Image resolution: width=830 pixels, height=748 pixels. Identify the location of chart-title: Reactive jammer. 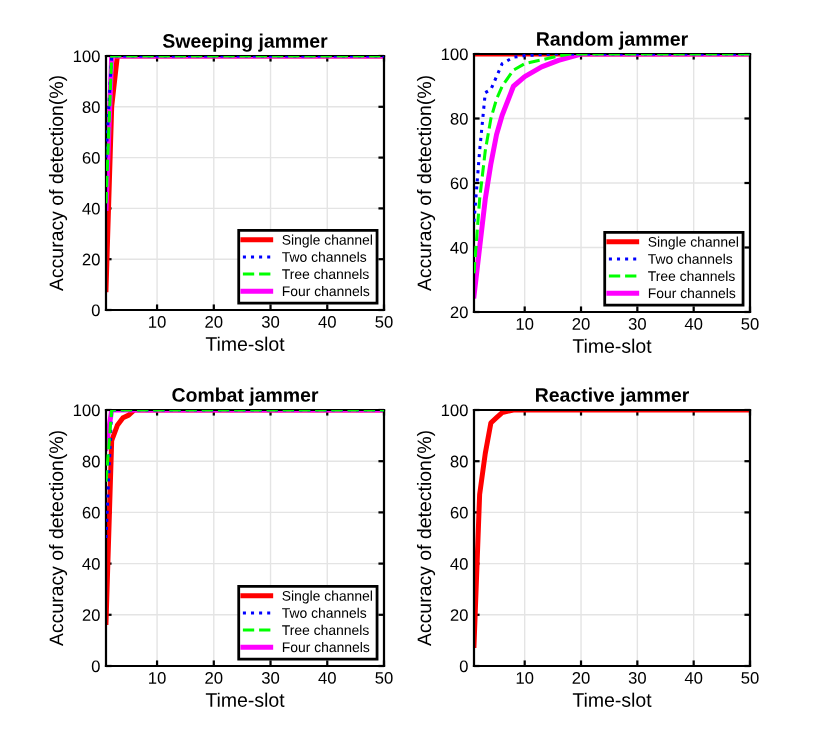
(612, 396).